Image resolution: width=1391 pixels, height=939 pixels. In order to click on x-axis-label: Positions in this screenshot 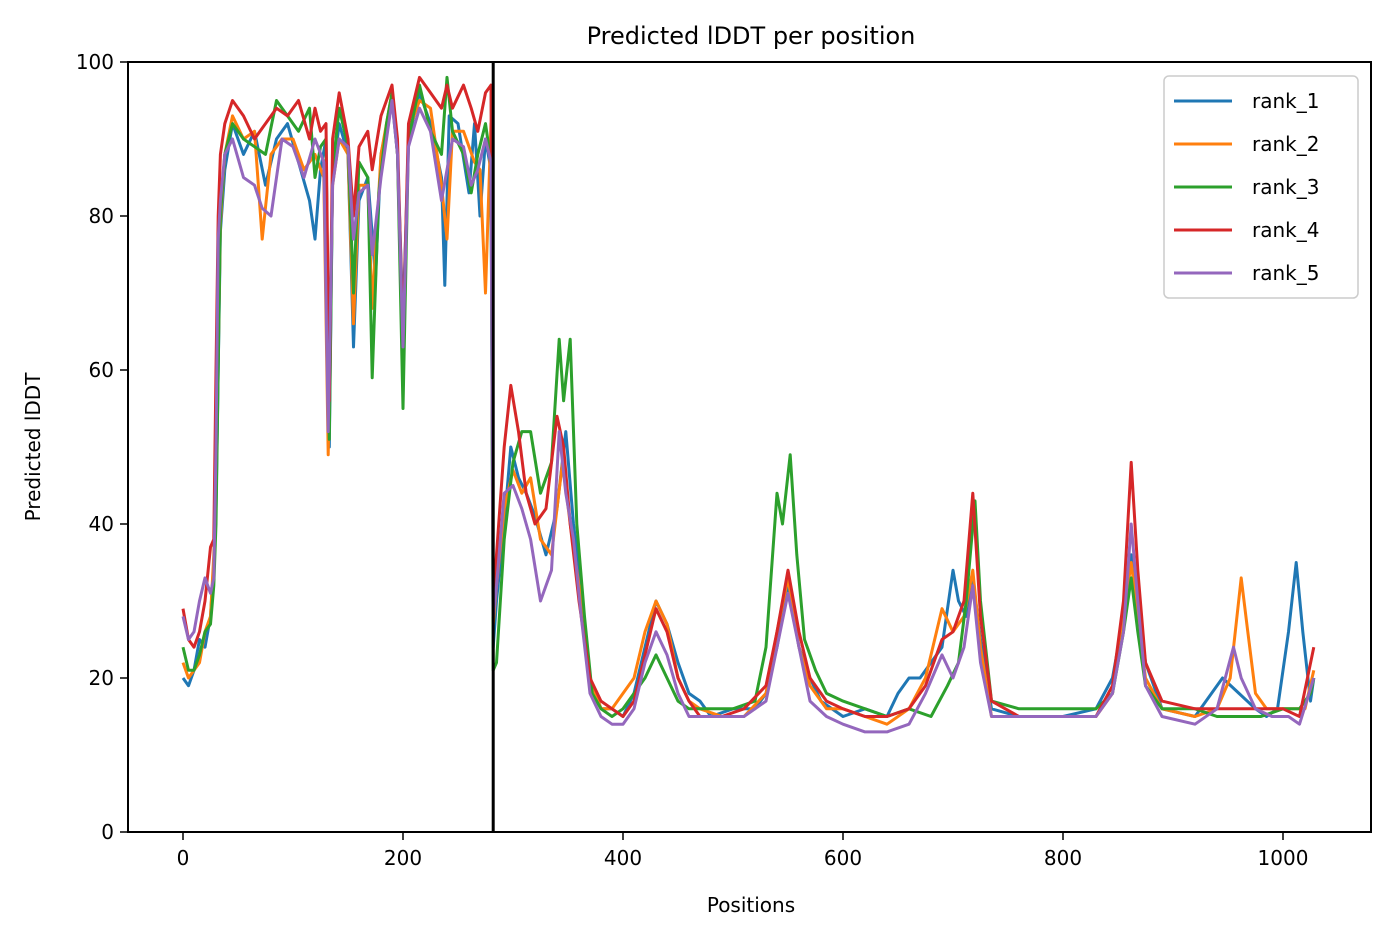, I will do `click(751, 905)`.